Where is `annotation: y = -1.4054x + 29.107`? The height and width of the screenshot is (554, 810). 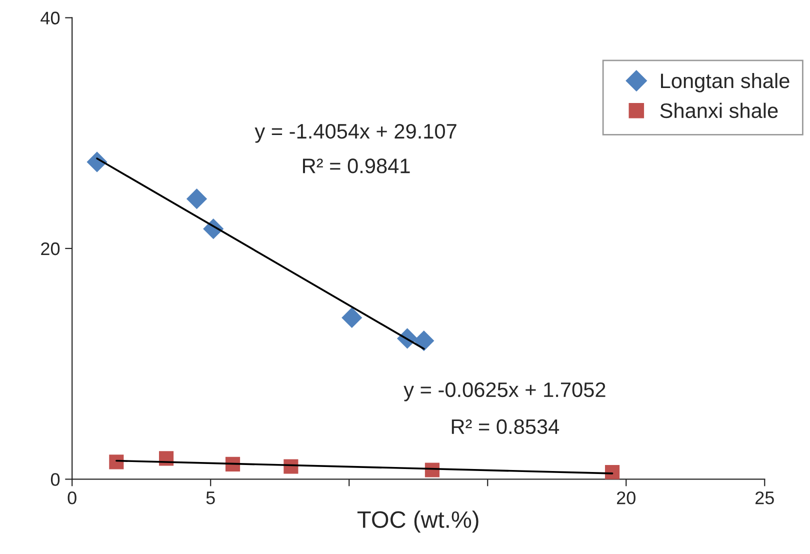 annotation: y = -1.4054x + 29.107 is located at coordinates (355, 133).